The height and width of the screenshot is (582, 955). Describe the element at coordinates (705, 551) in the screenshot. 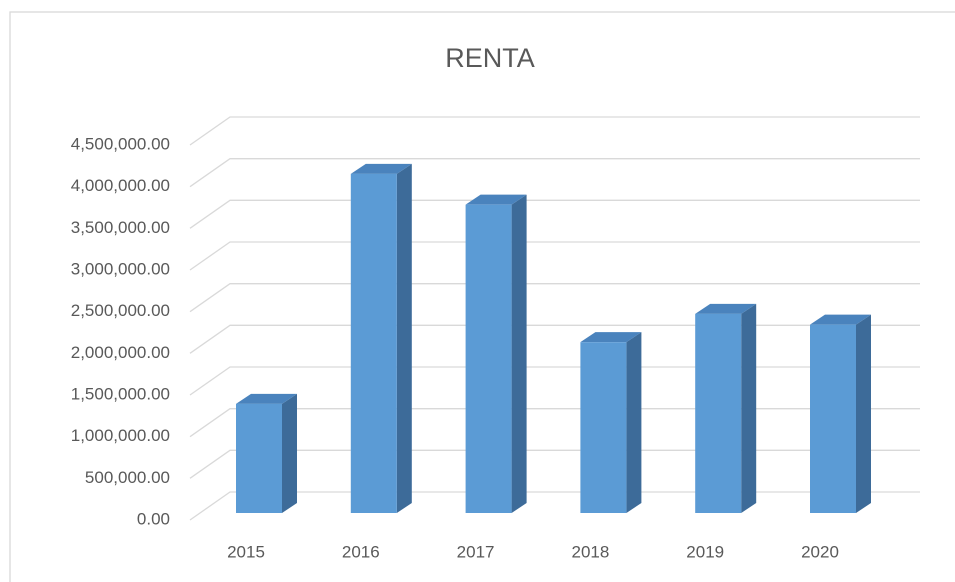

I see `x-tick-label: 2019` at that location.